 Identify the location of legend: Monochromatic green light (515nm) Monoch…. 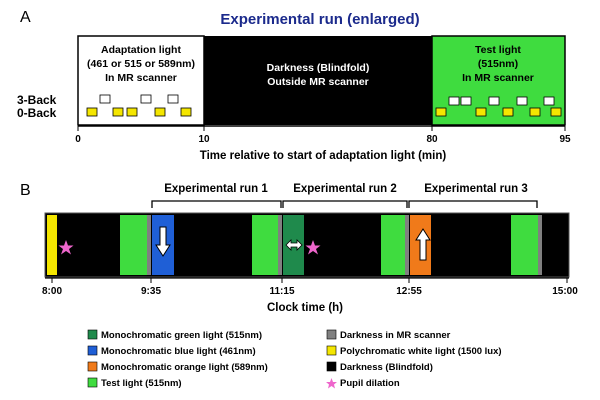
(294, 359).